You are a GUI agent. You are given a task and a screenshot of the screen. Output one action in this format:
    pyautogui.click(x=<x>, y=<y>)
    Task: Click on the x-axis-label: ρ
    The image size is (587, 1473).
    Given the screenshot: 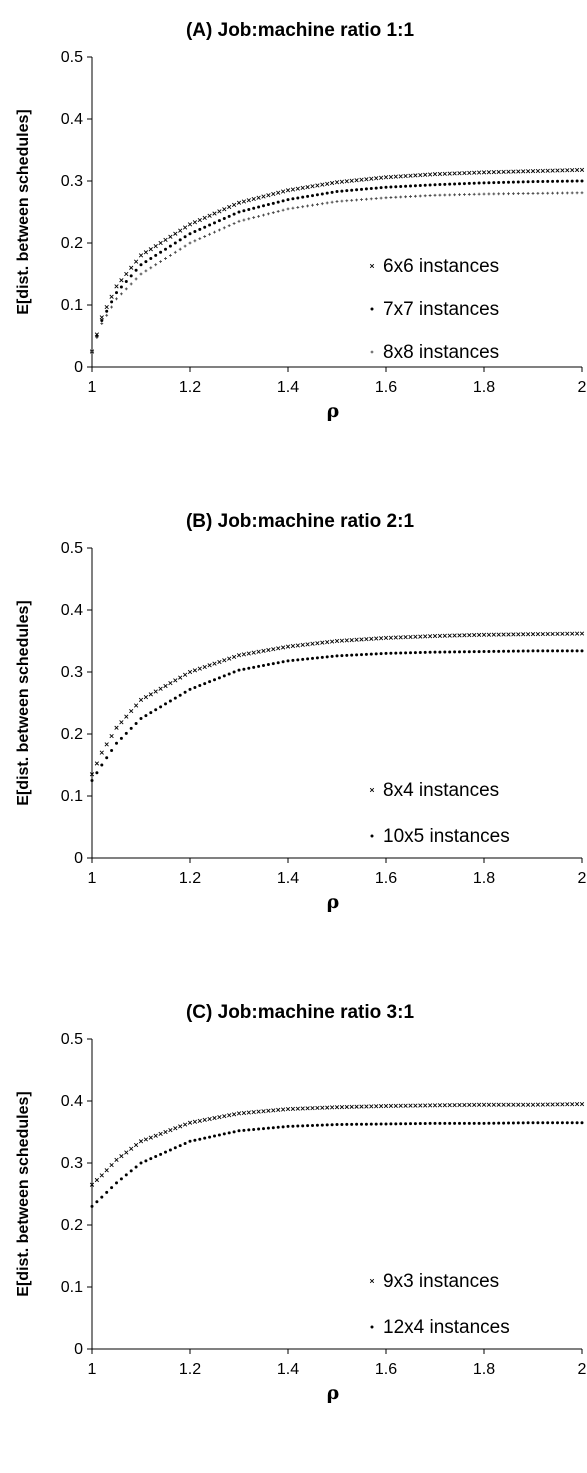 What is the action you would take?
    pyautogui.click(x=333, y=411)
    